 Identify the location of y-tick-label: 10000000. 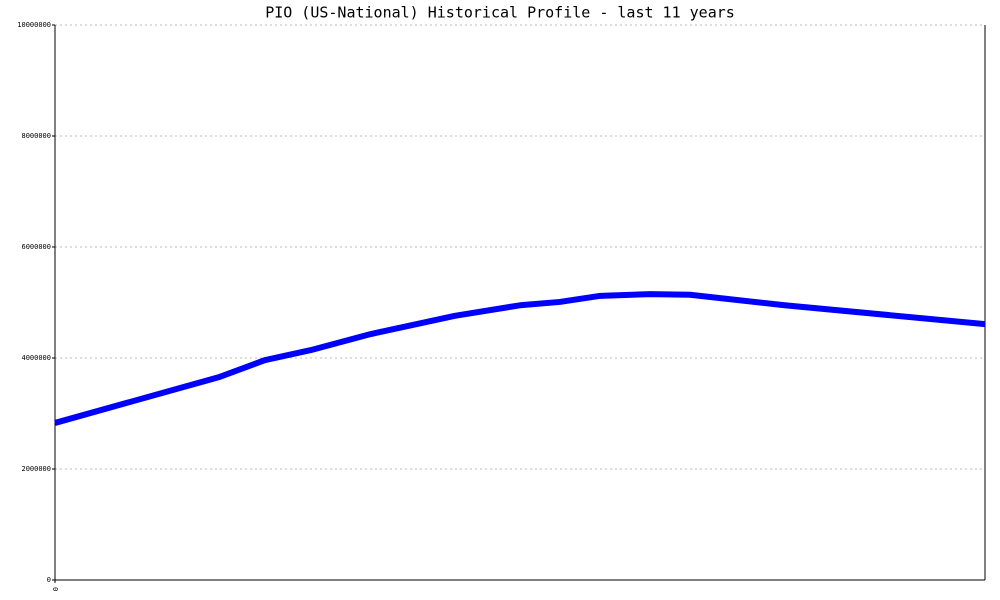
(34, 25).